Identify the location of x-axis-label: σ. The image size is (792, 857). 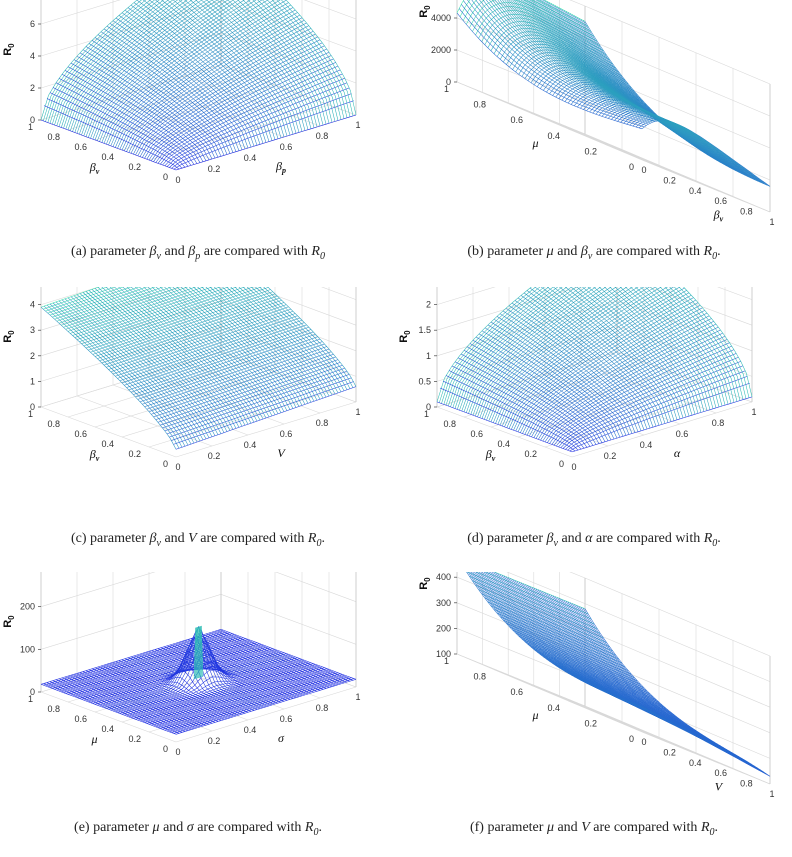
(281, 738).